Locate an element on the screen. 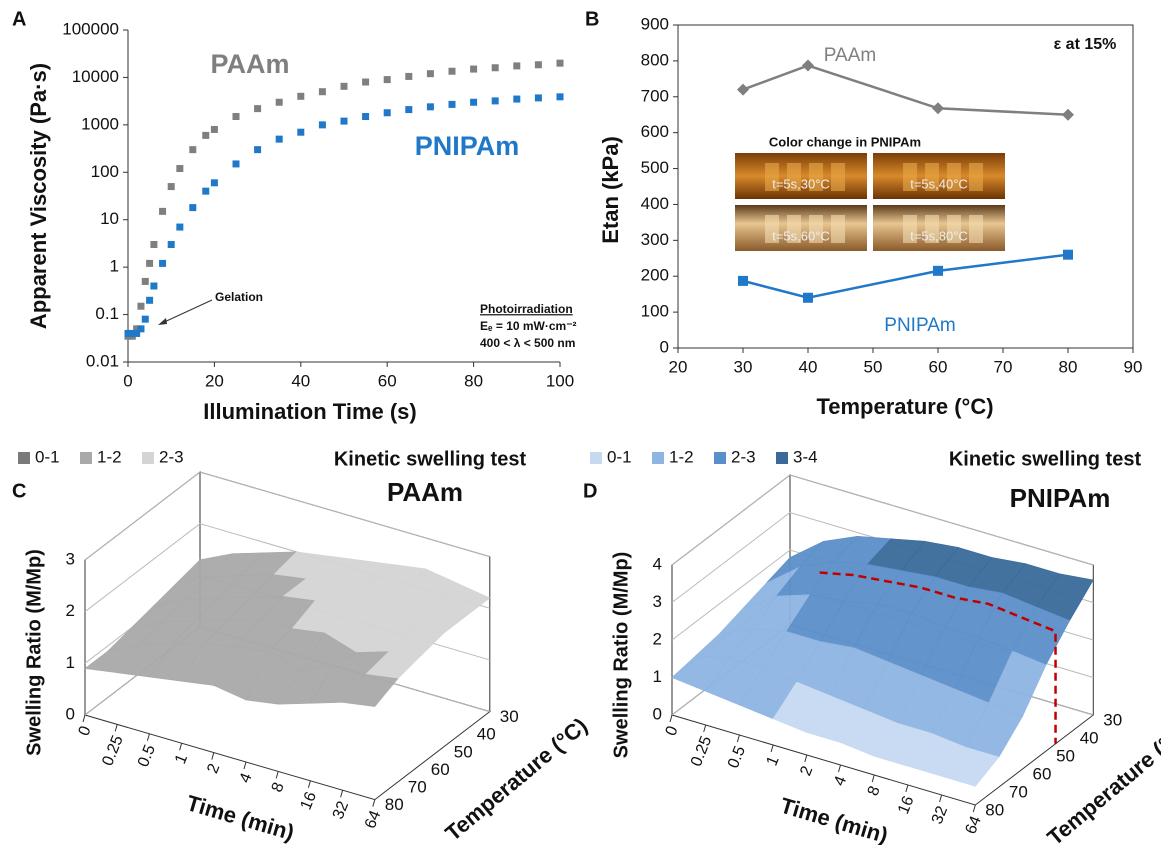 This screenshot has width=1161, height=845. x-tick-label: 8 is located at coordinates (874, 791).